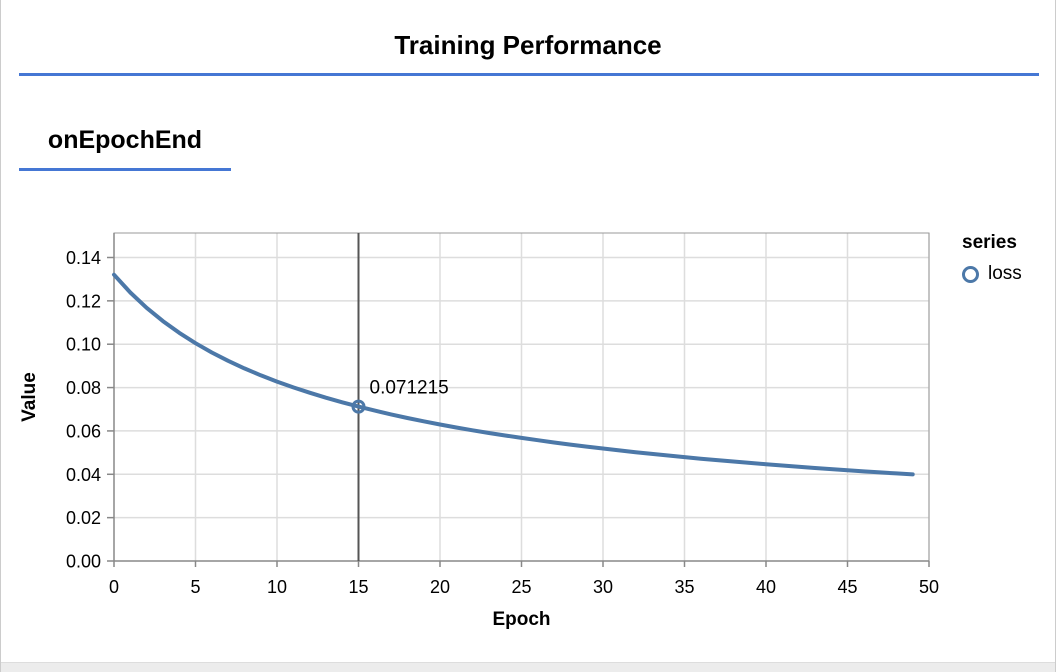 The width and height of the screenshot is (1056, 672). What do you see at coordinates (440, 587) in the screenshot?
I see `x-tick-label: 20` at bounding box center [440, 587].